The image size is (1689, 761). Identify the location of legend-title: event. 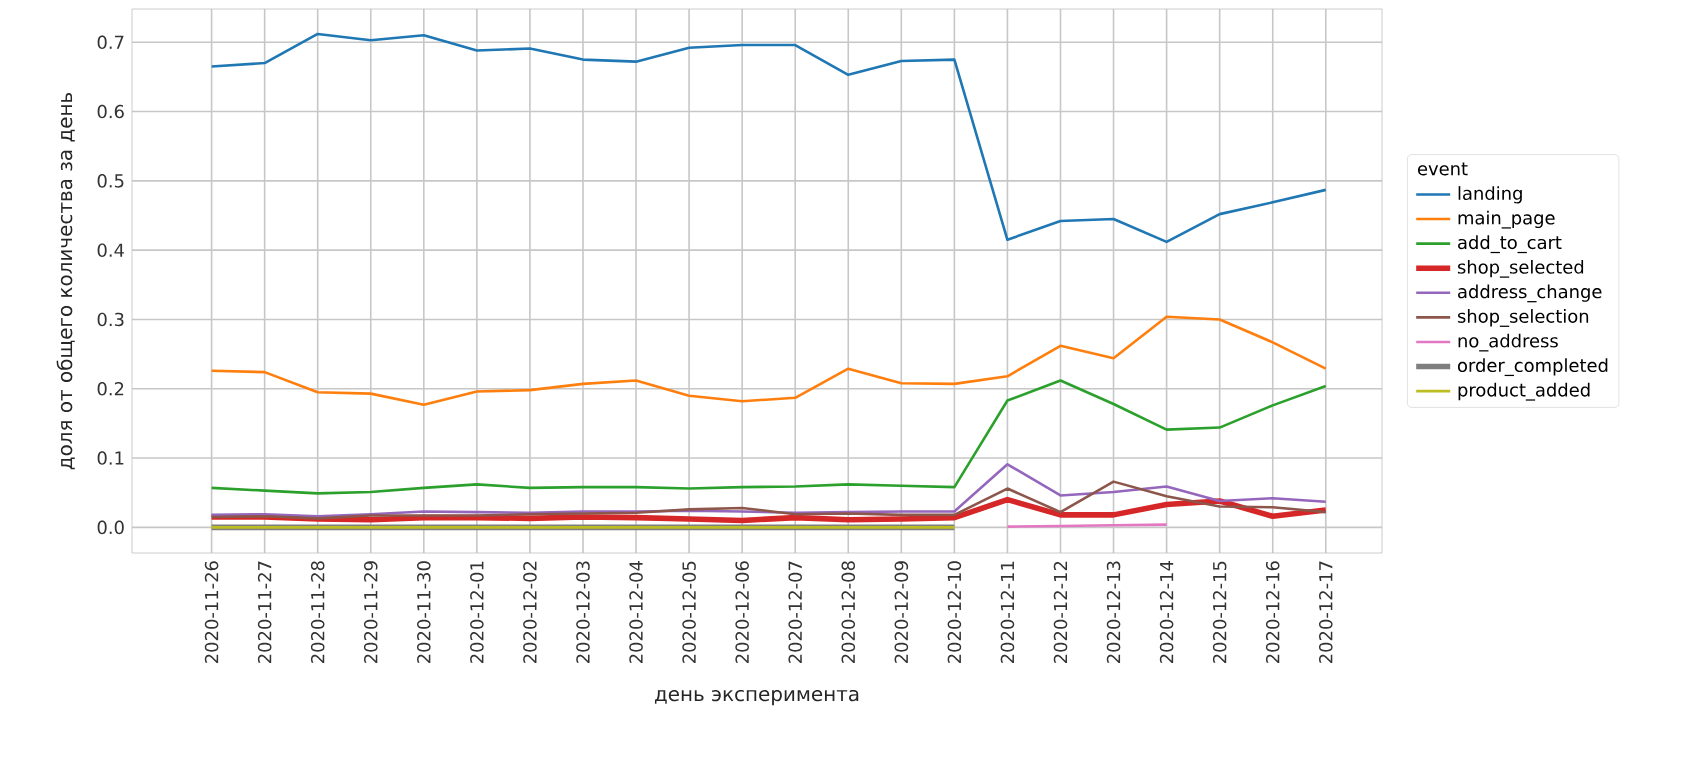
(1442, 169).